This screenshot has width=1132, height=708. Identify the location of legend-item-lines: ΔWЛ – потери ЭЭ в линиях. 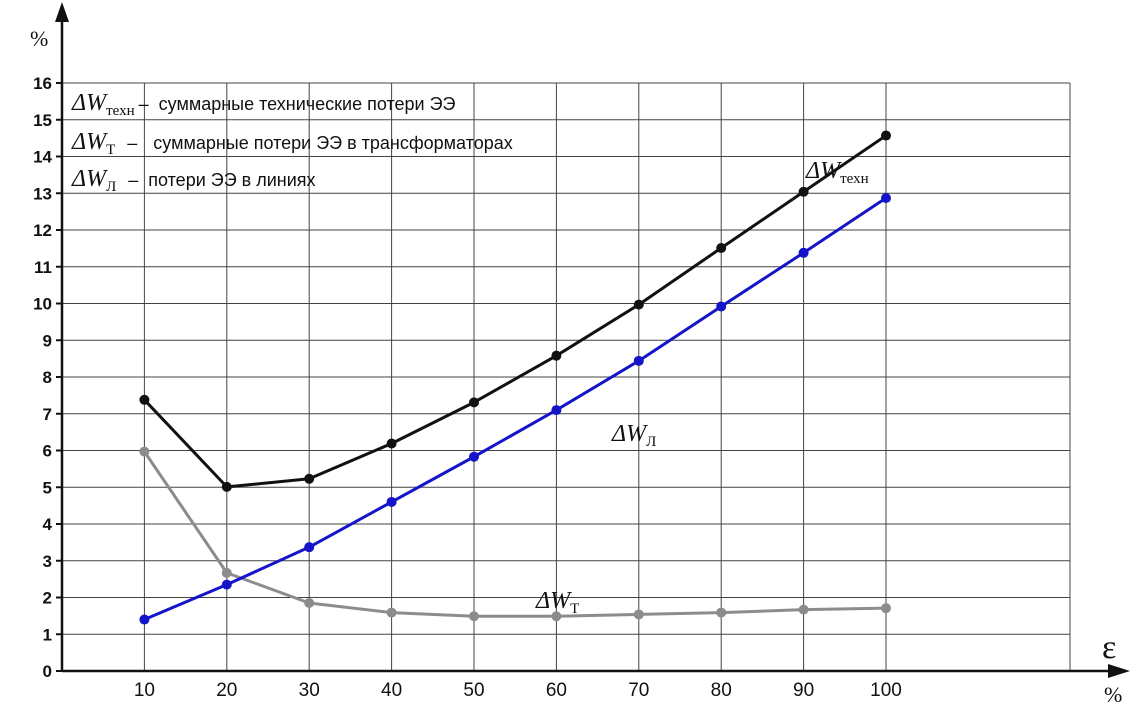
(193, 180).